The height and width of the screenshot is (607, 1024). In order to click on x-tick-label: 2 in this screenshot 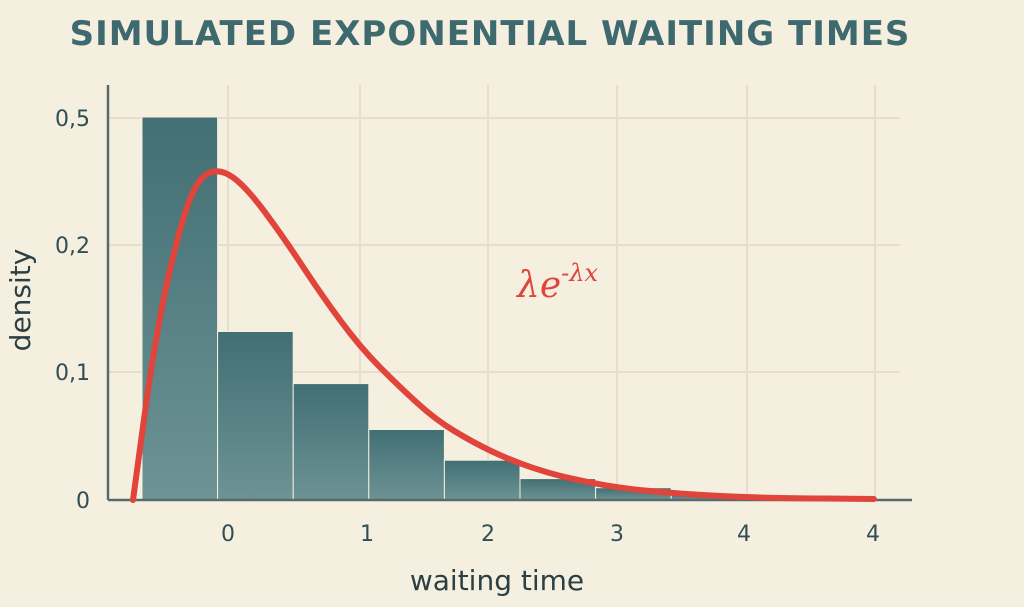, I will do `click(488, 534)`.